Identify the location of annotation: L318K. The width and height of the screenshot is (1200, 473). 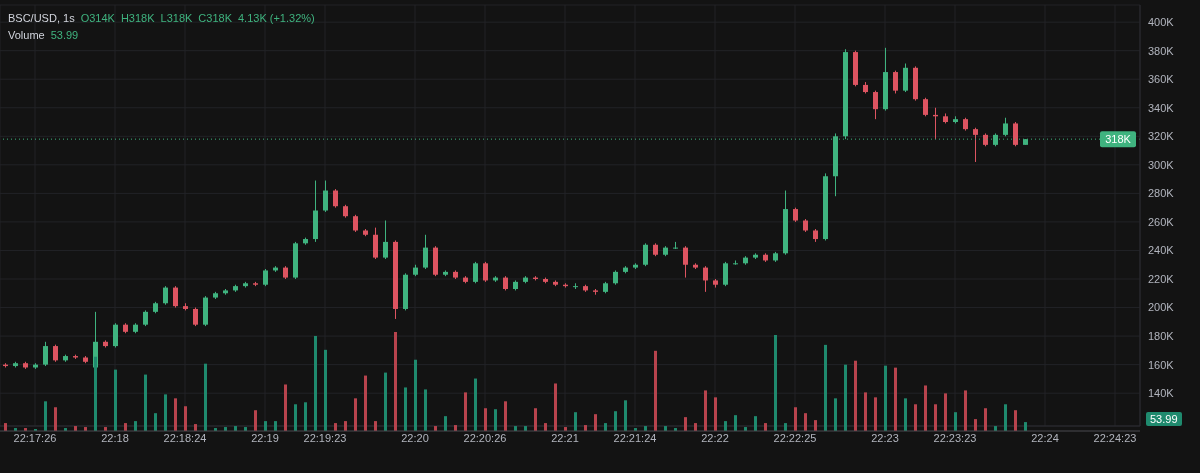
(176, 18).